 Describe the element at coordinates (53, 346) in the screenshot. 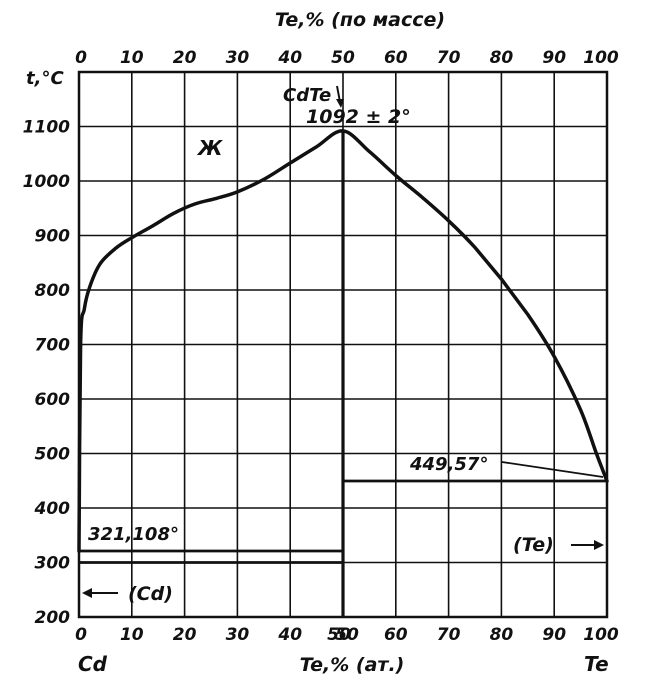

I see `y-tick-label: 700` at that location.